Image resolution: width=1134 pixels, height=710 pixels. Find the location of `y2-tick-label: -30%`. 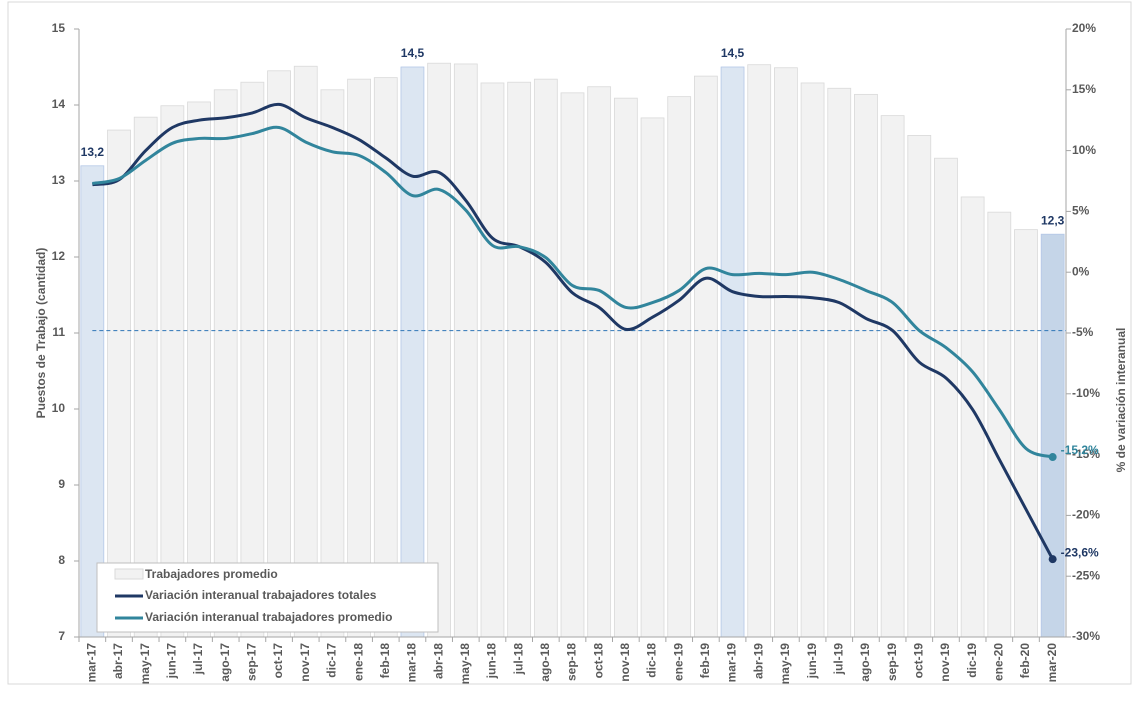

y2-tick-label: -30% is located at coordinates (1086, 636).